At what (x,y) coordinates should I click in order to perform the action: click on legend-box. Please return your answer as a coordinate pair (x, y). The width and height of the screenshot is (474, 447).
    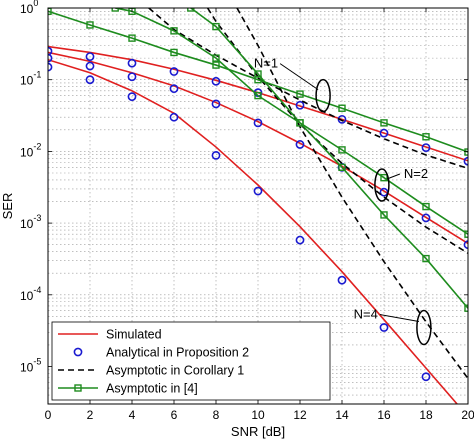
    Looking at the image, I should click on (191, 361).